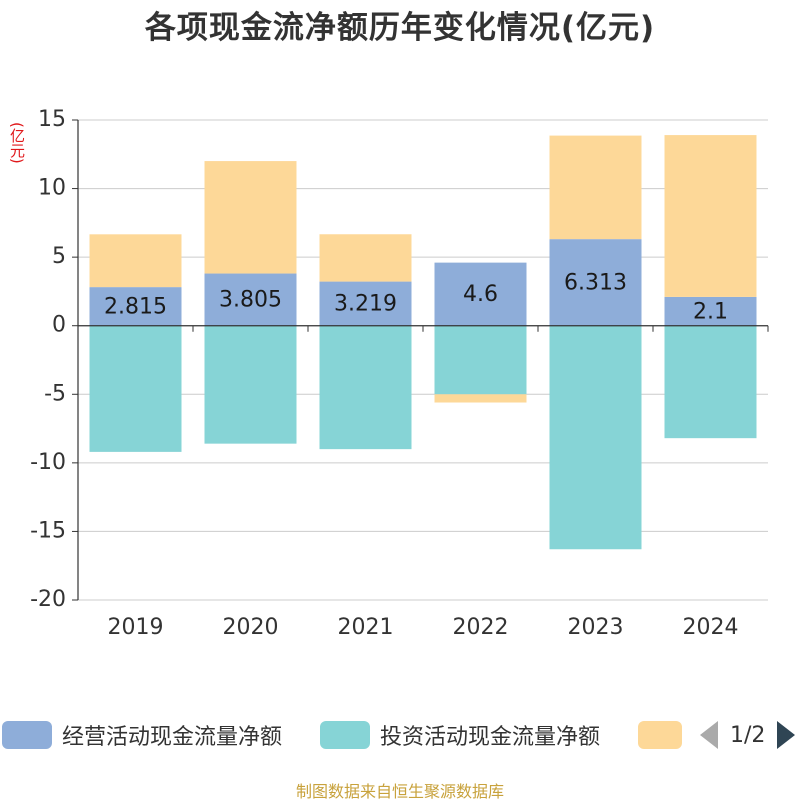 The width and height of the screenshot is (800, 802). I want to click on legend-page-indicator: 1/2, so click(748, 735).